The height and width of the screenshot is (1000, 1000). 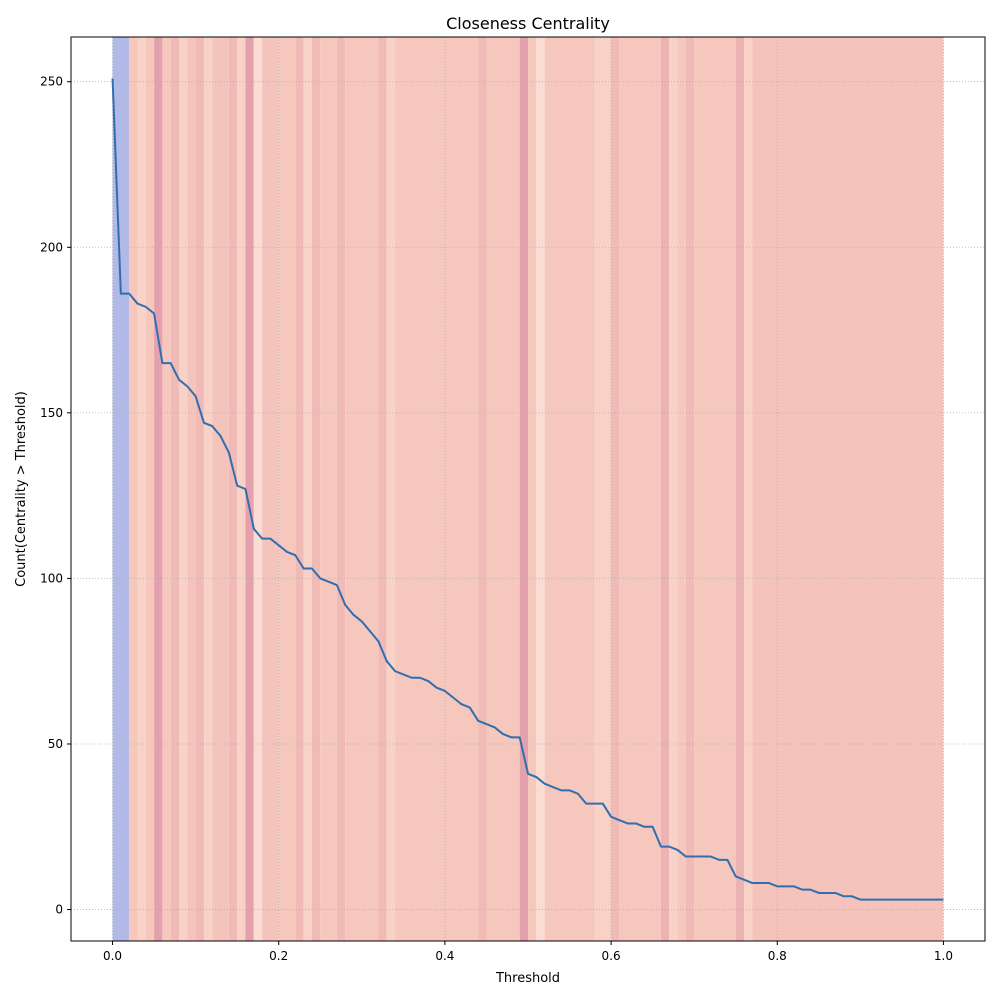 I want to click on y-axis-title: Count(Centrality > Threshold), so click(x=21, y=489).